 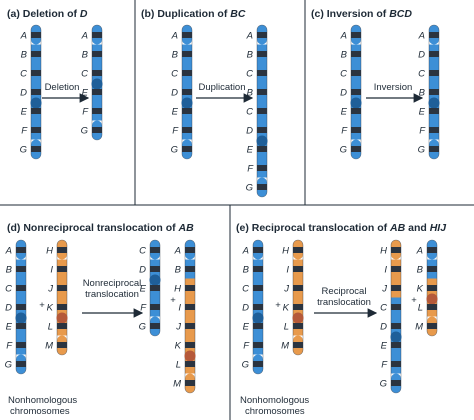 I want to click on arrow-label-line-1: Nonreciprocal, so click(x=112, y=283).